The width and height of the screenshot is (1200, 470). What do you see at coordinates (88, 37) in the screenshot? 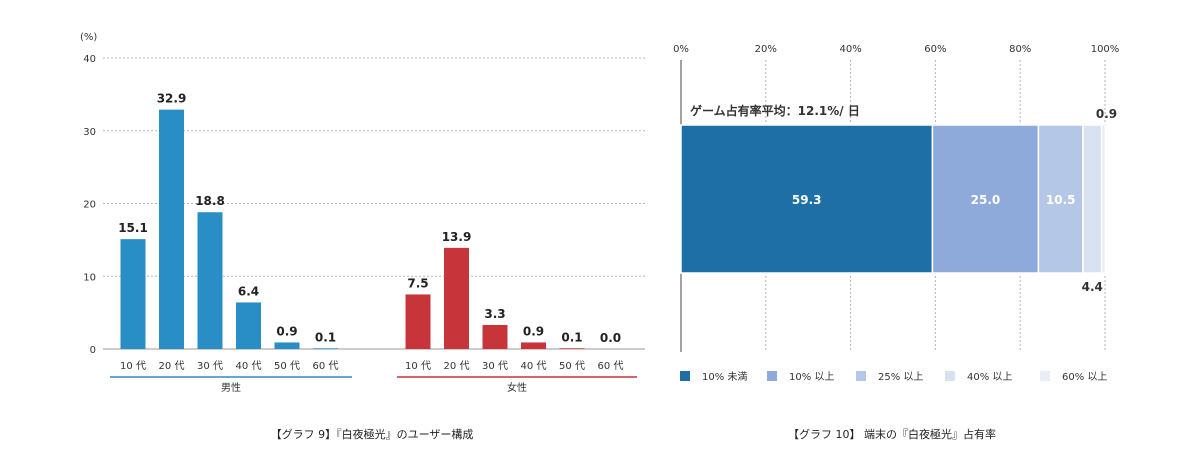
I see `y-axis-unit-label: (%)` at bounding box center [88, 37].